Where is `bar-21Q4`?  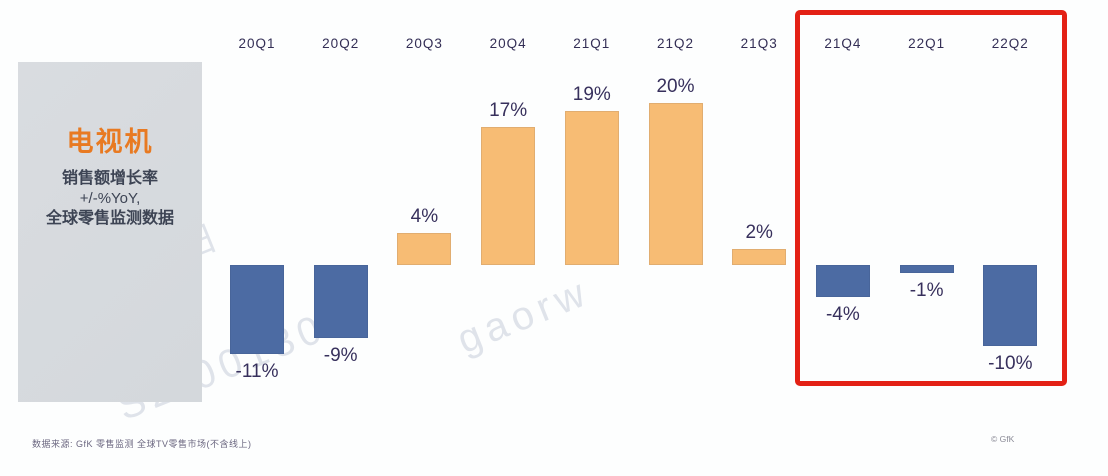 bar-21Q4 is located at coordinates (842, 281).